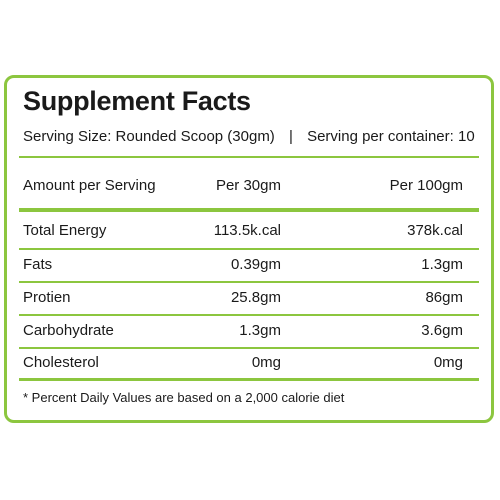  I want to click on table-row: Carbohydrate 1.3gm 3.6gm, so click(243, 333).